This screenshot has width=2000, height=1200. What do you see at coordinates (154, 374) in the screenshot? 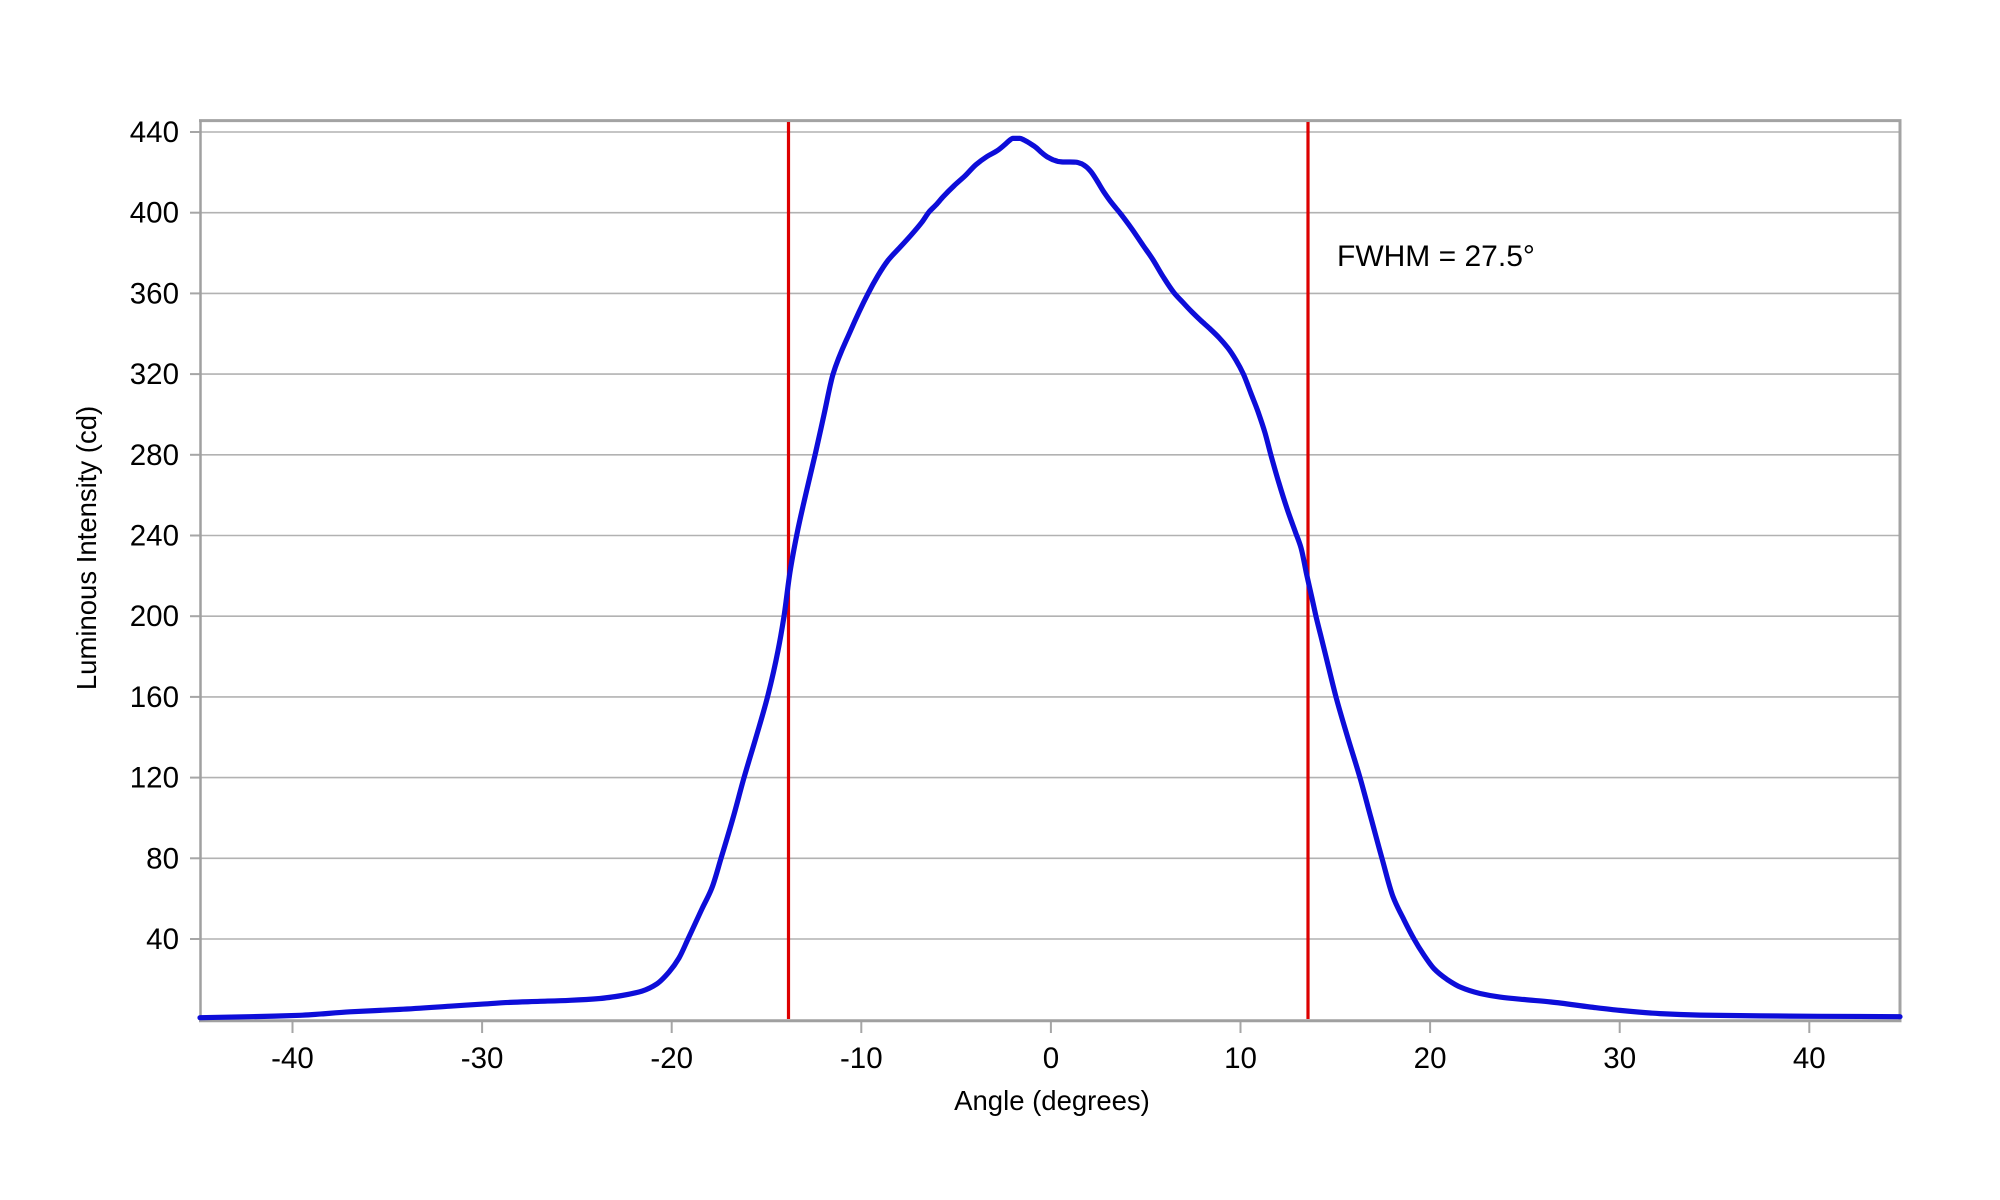
I see `svg-text: 320` at bounding box center [154, 374].